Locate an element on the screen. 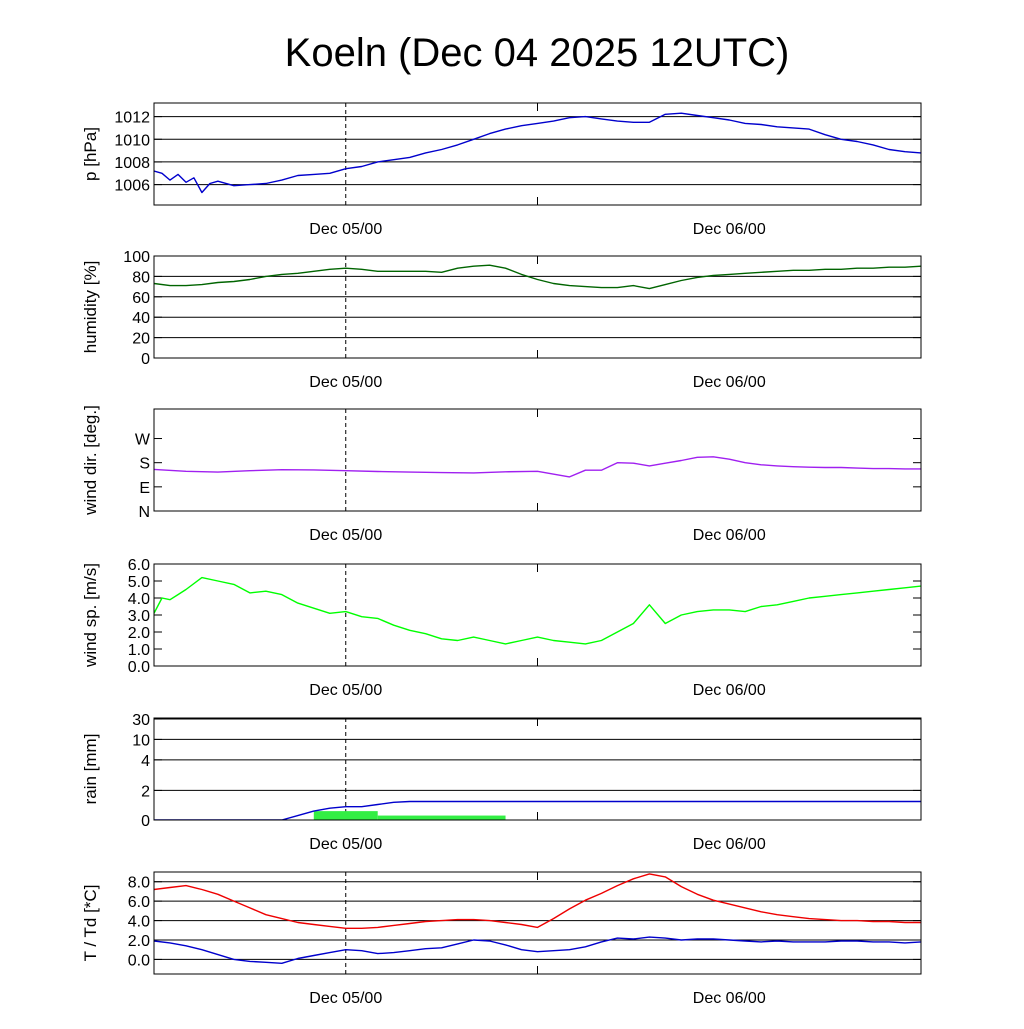 The height and width of the screenshot is (1029, 1024). y-tick-label: 1012 is located at coordinates (132, 118).